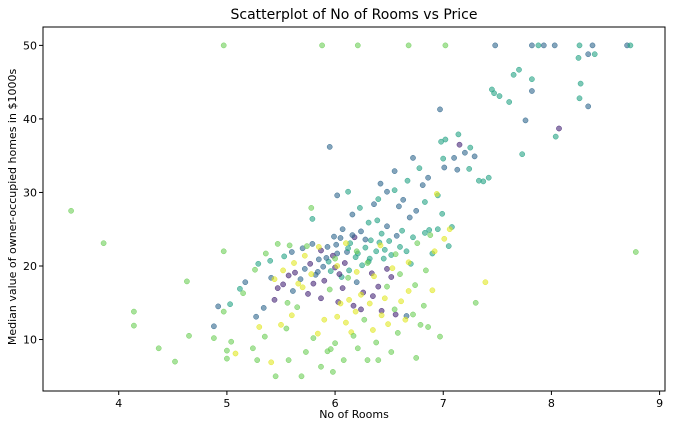 The width and height of the screenshot is (675, 428). What do you see at coordinates (659, 403) in the screenshot?
I see `x-tick-label: 9` at bounding box center [659, 403].